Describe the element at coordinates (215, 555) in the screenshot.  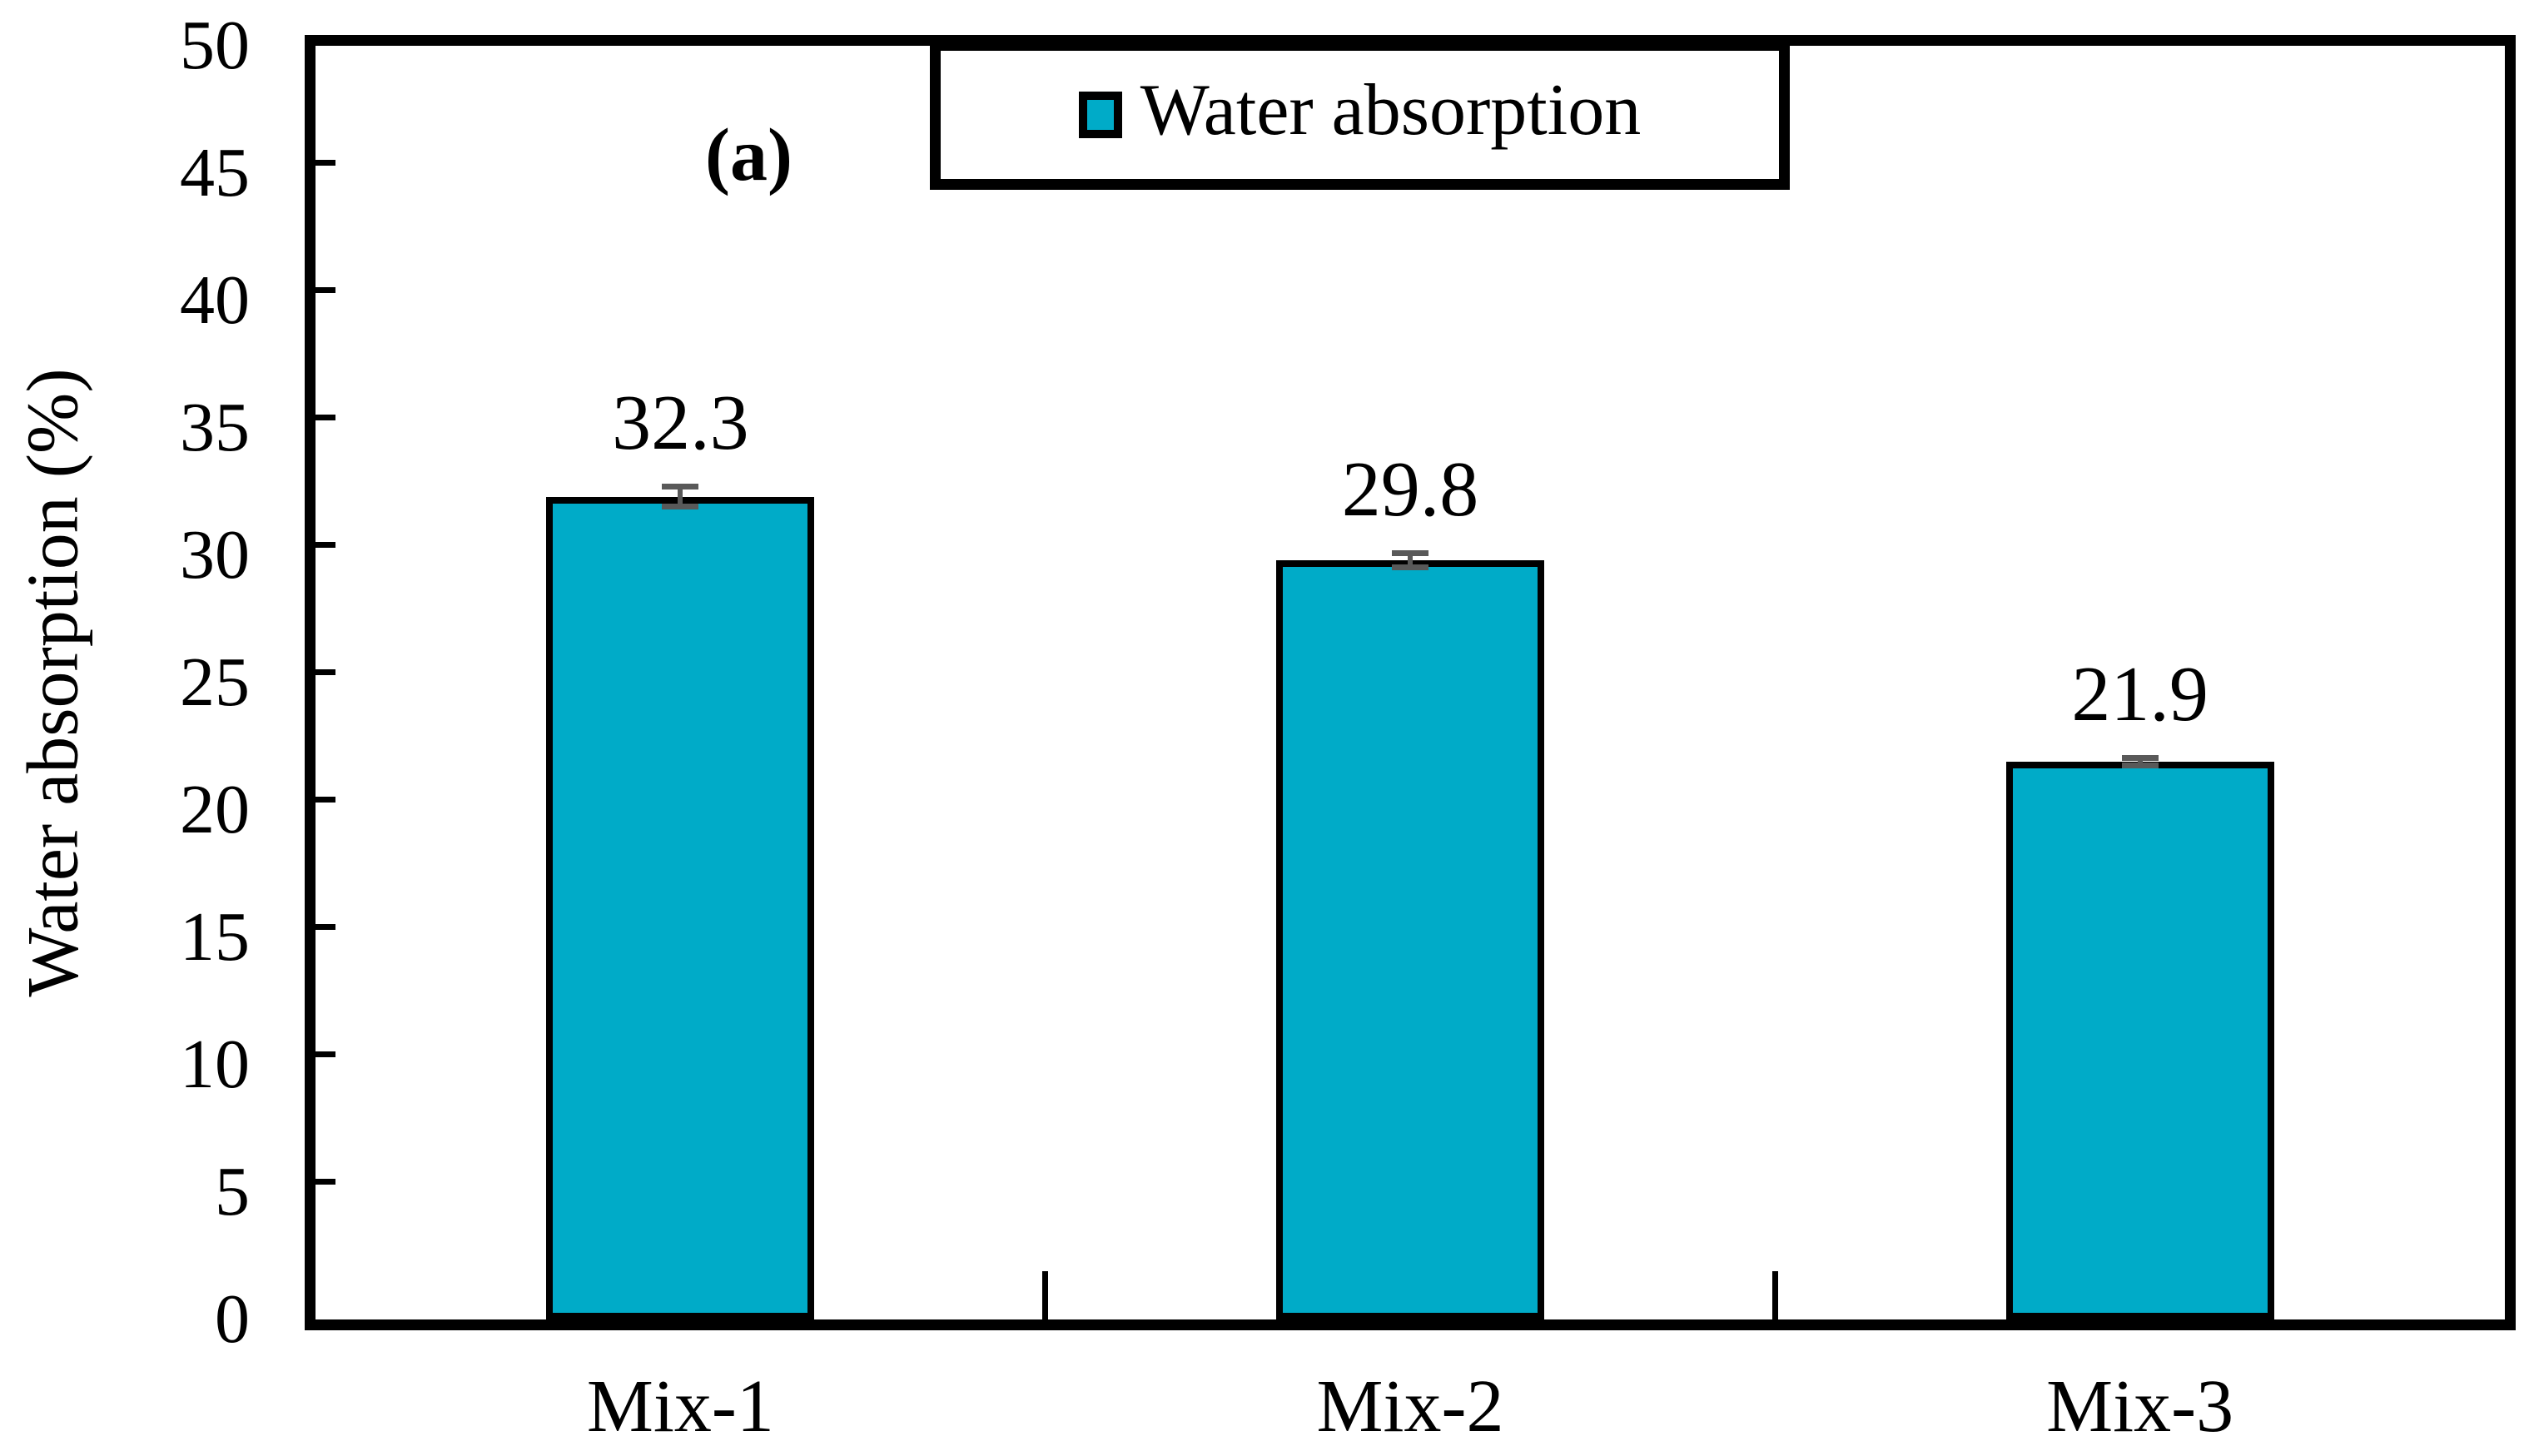
I see `y-axis-tick-label: 30` at that location.